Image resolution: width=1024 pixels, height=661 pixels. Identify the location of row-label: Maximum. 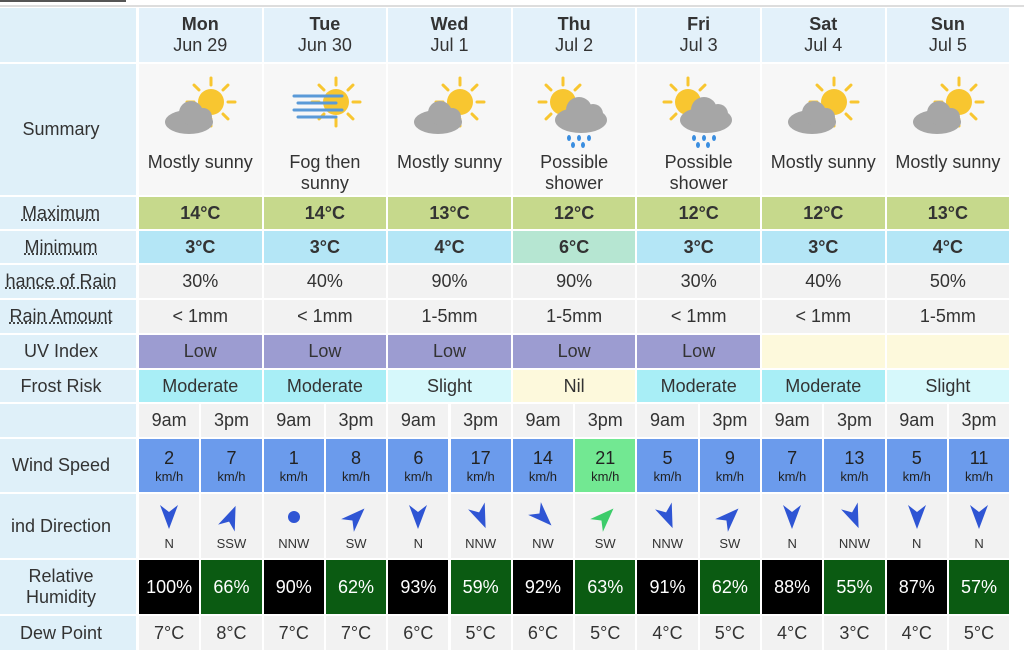
(68, 213).